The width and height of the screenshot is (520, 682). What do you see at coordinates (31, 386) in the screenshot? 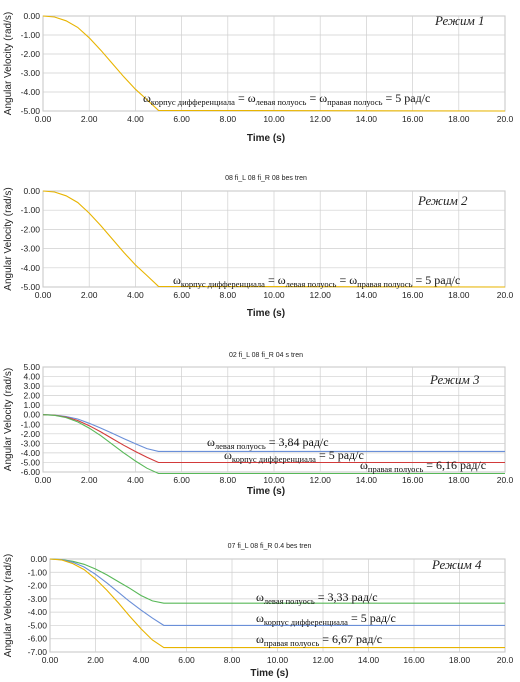
I see `y-tick-label: 3.00` at bounding box center [31, 386].